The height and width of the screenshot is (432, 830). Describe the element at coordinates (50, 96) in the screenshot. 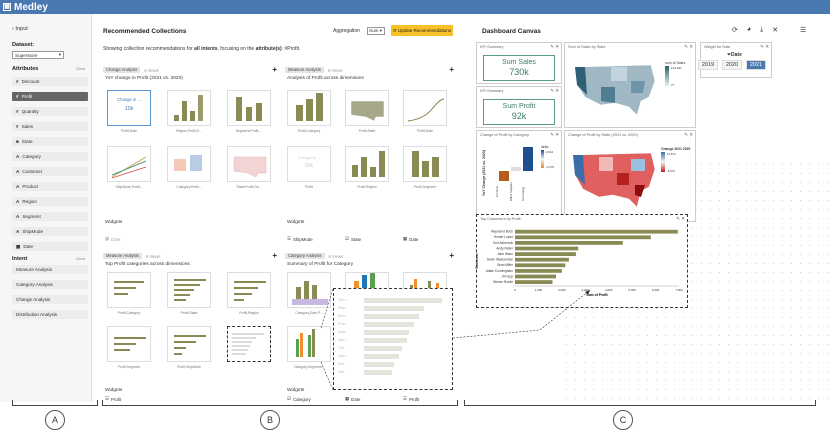

I see `attribute-profit: # Profit` at that location.